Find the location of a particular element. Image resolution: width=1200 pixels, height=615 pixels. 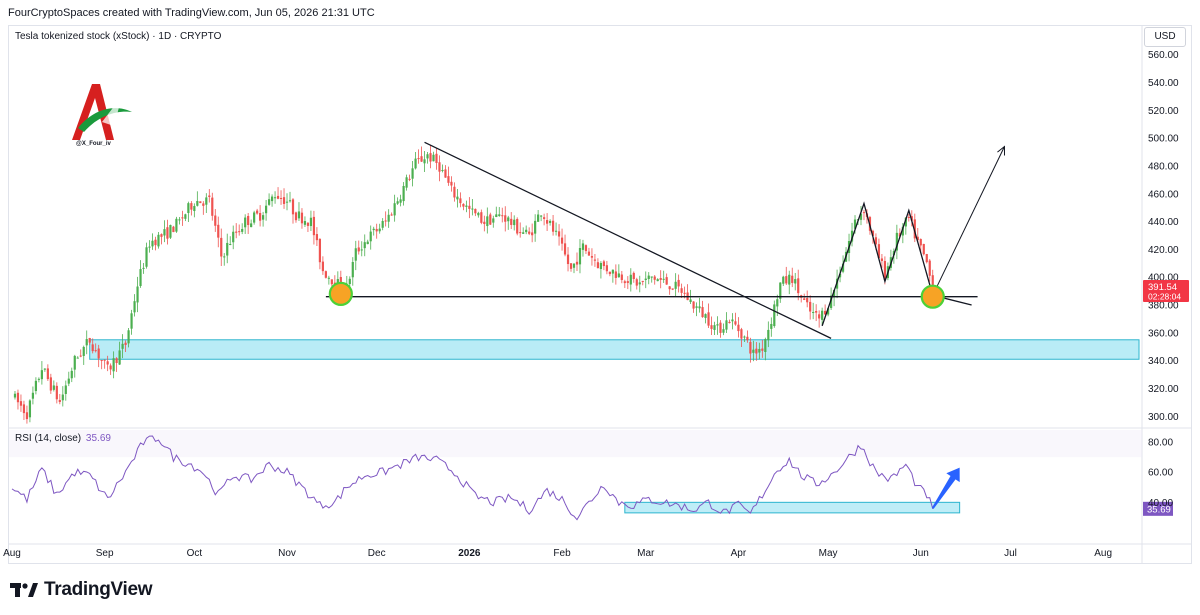

rsi-tick-label: 80.00 is located at coordinates (1160, 443).